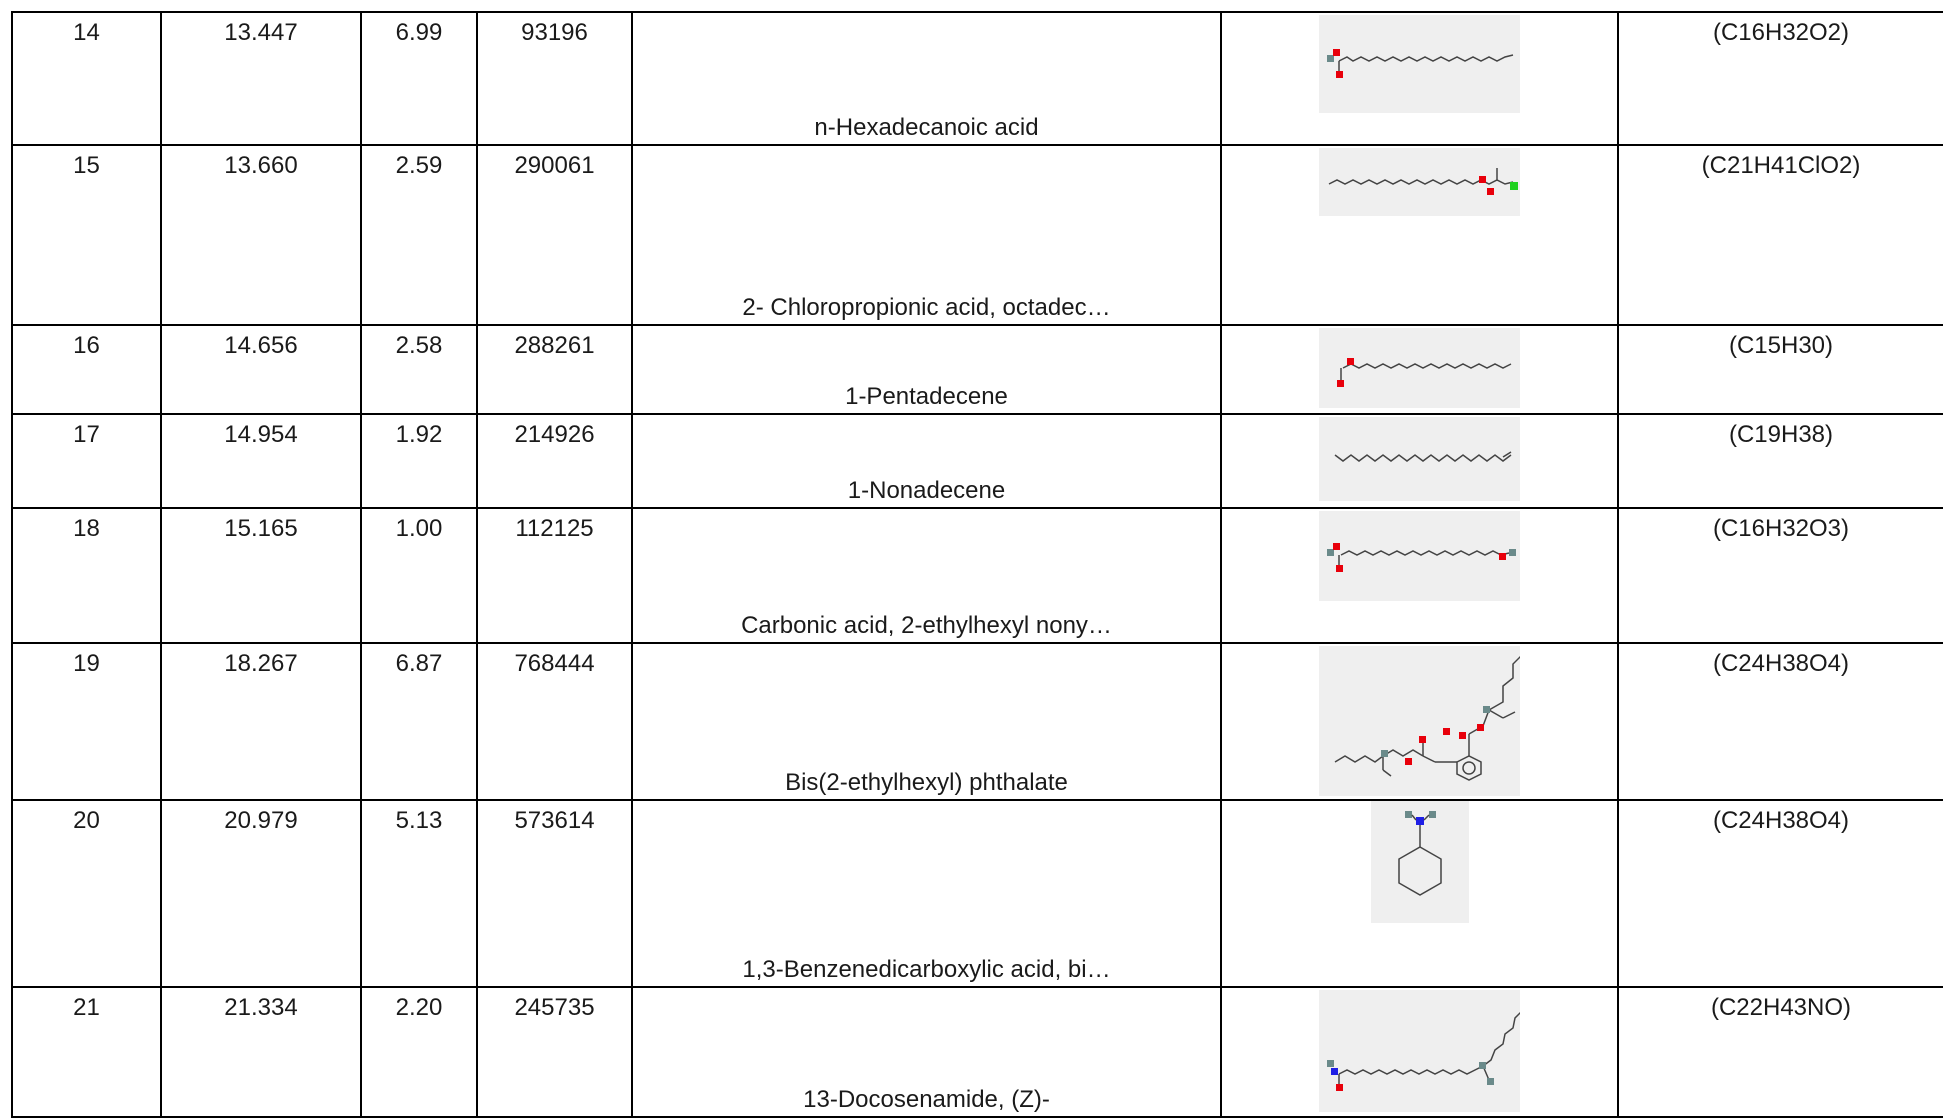 The height and width of the screenshot is (1118, 1943). Describe the element at coordinates (86, 461) in the screenshot. I see `row-number-cell: 17` at that location.